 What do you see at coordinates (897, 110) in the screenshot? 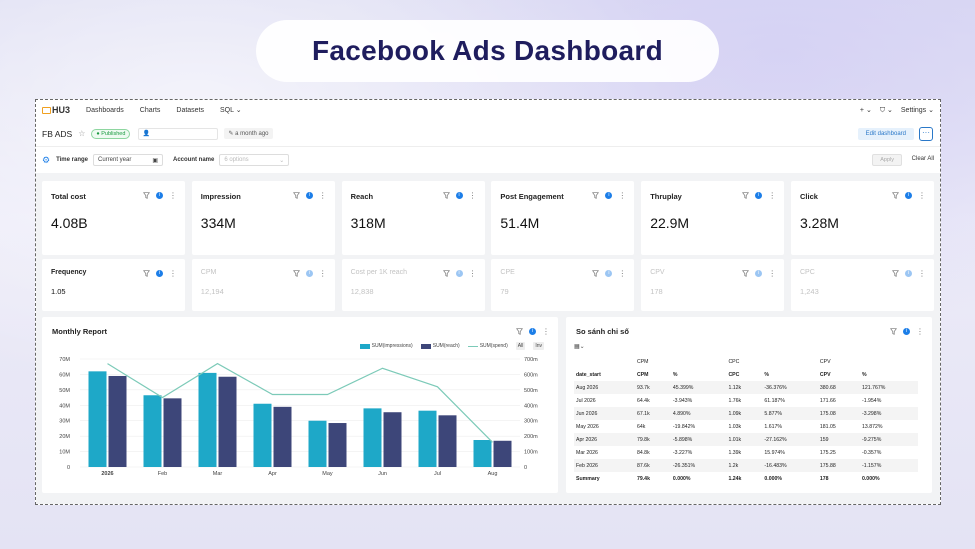
I see `nav-right: + ⌄ ⛉ ⌄ Settings ⌄` at bounding box center [897, 110].